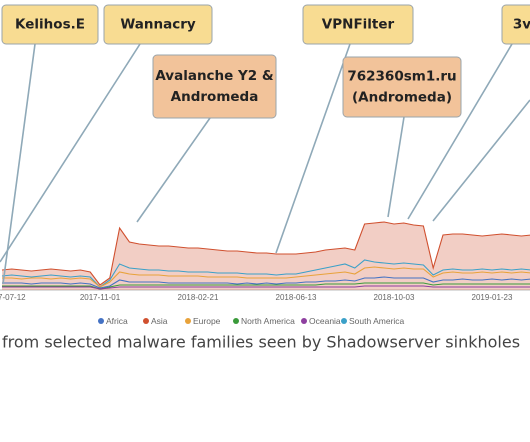  I want to click on annotation-text: 762360sm1.ru, so click(401, 77).